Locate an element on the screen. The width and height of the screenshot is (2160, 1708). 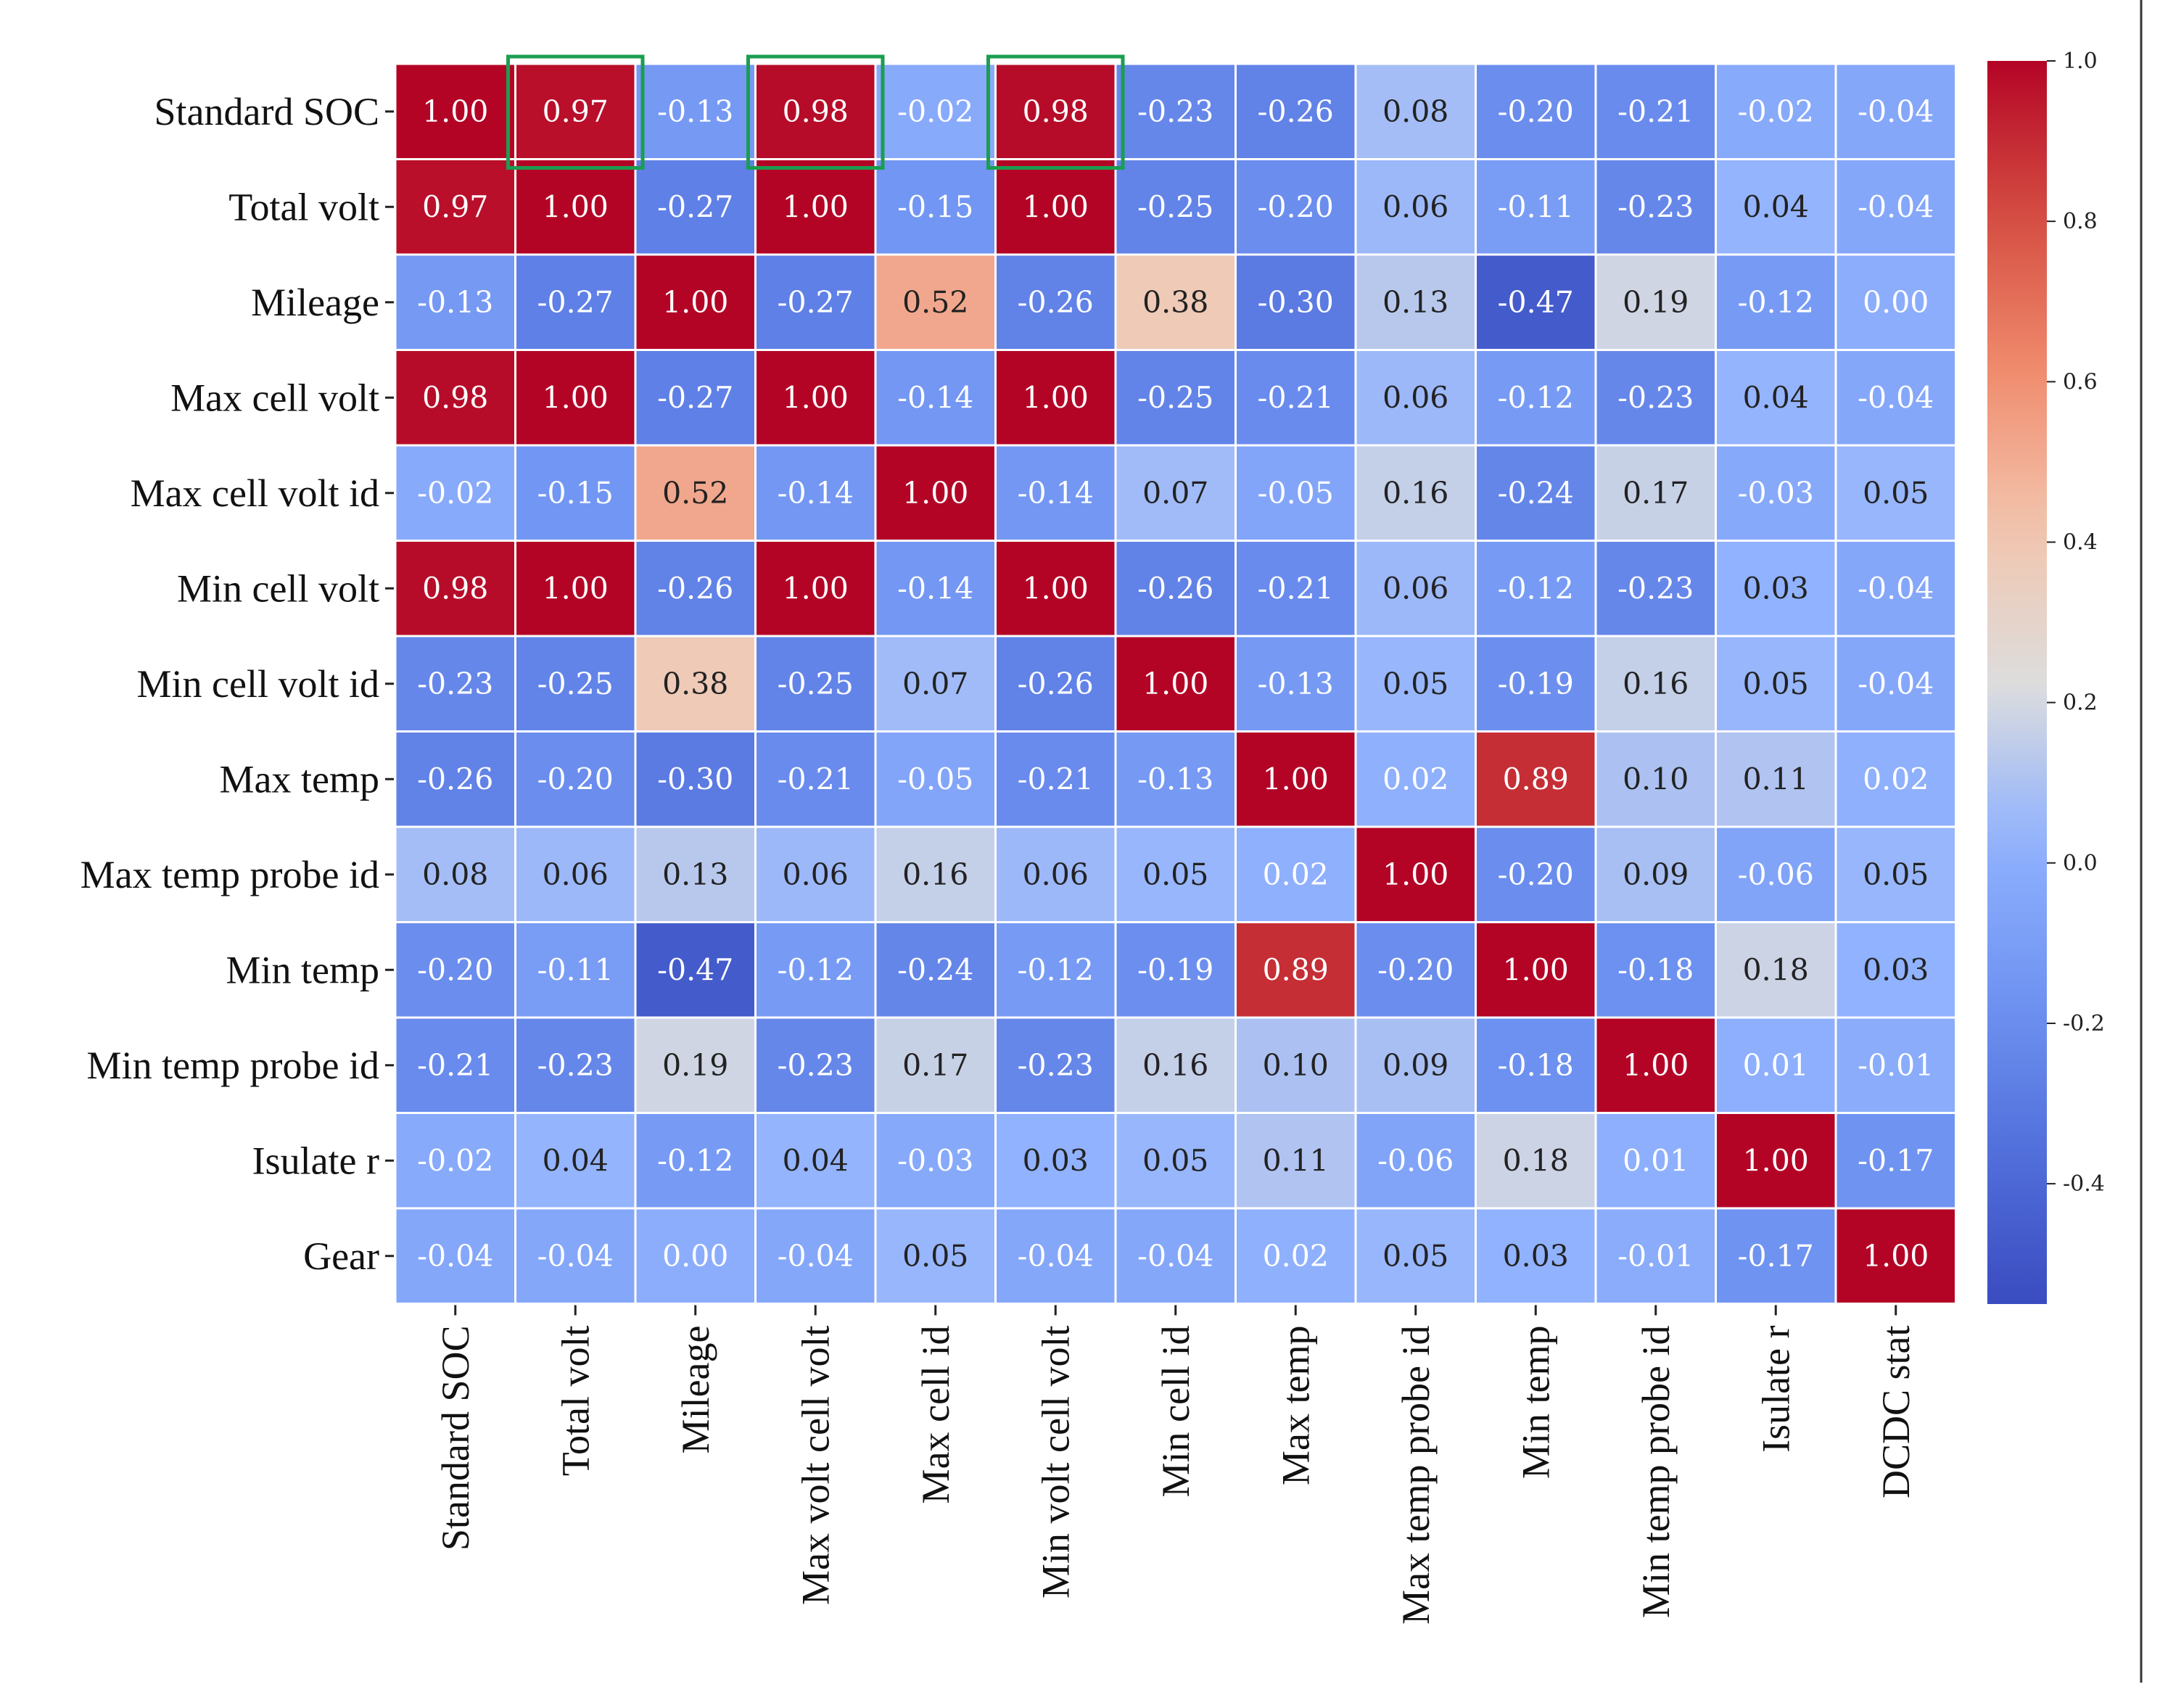
cell-value-r10-c9: -0.18 is located at coordinates (1536, 1065).